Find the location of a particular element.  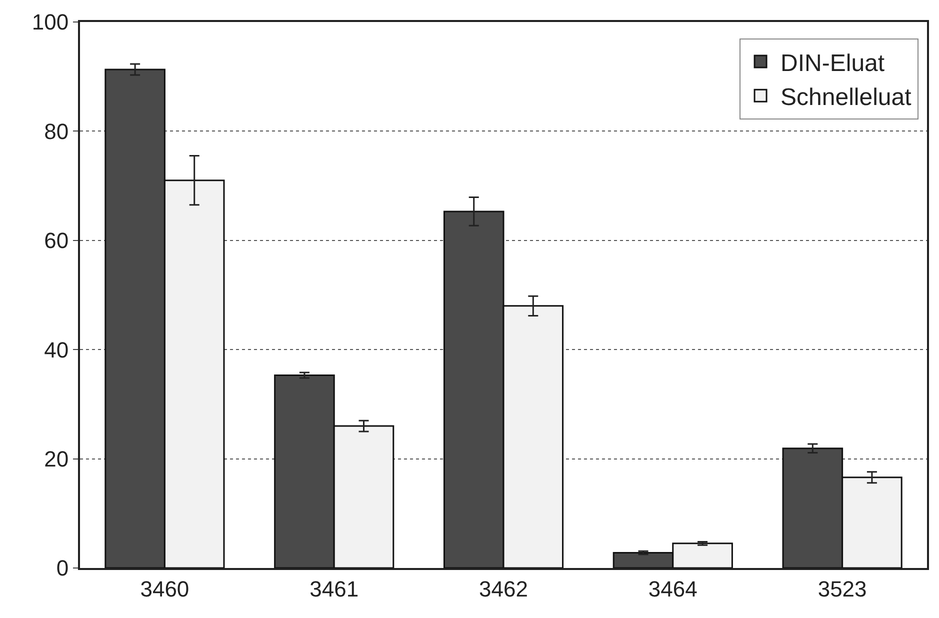

y-tick-label: 40 is located at coordinates (56, 349).